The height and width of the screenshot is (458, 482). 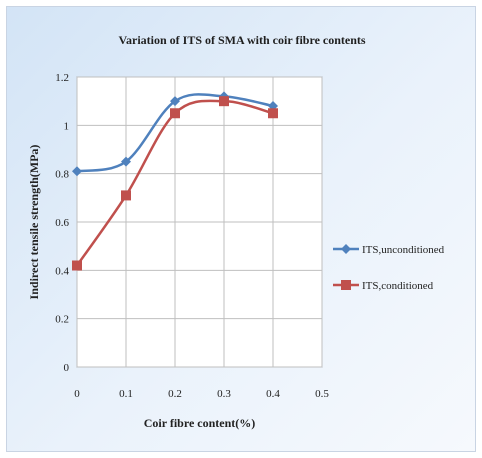 What do you see at coordinates (62, 271) in the screenshot?
I see `y-tick-label: 0.4` at bounding box center [62, 271].